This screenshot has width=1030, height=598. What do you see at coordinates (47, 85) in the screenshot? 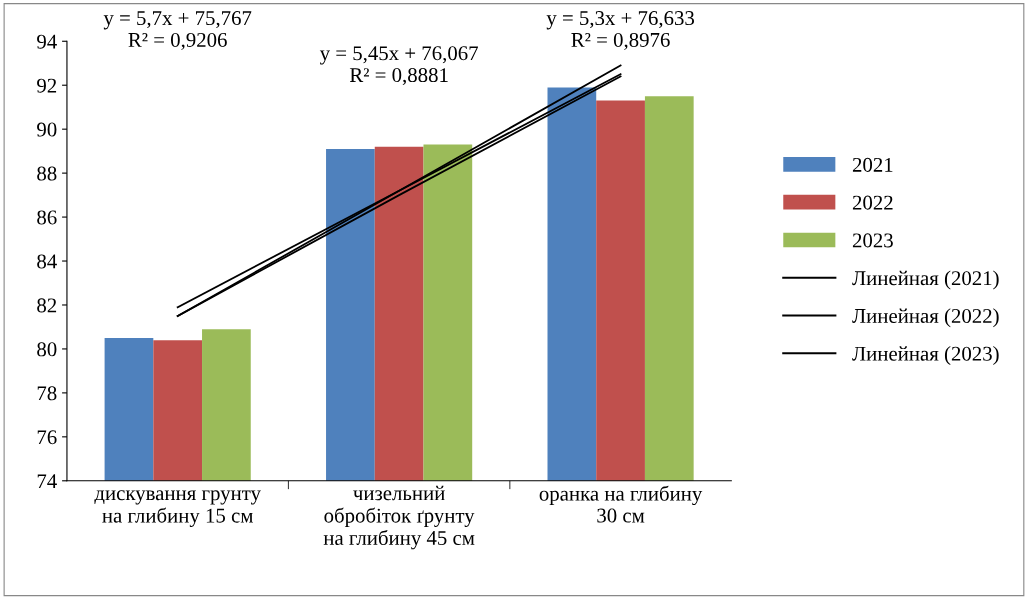
I see `y-tick-label: 92` at bounding box center [47, 85].